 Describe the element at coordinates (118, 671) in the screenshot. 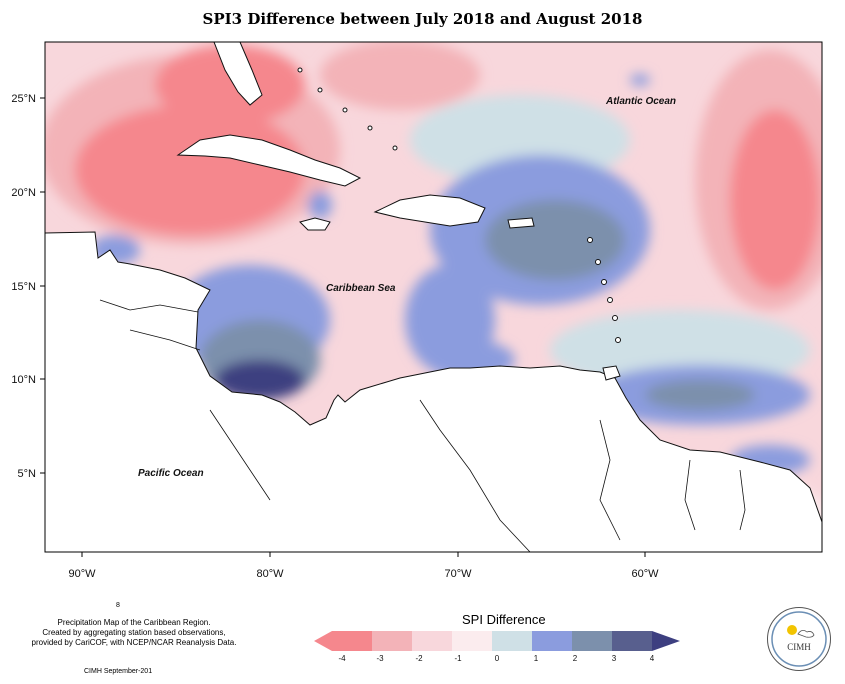

I see `footer-date: CIMH September-201` at that location.